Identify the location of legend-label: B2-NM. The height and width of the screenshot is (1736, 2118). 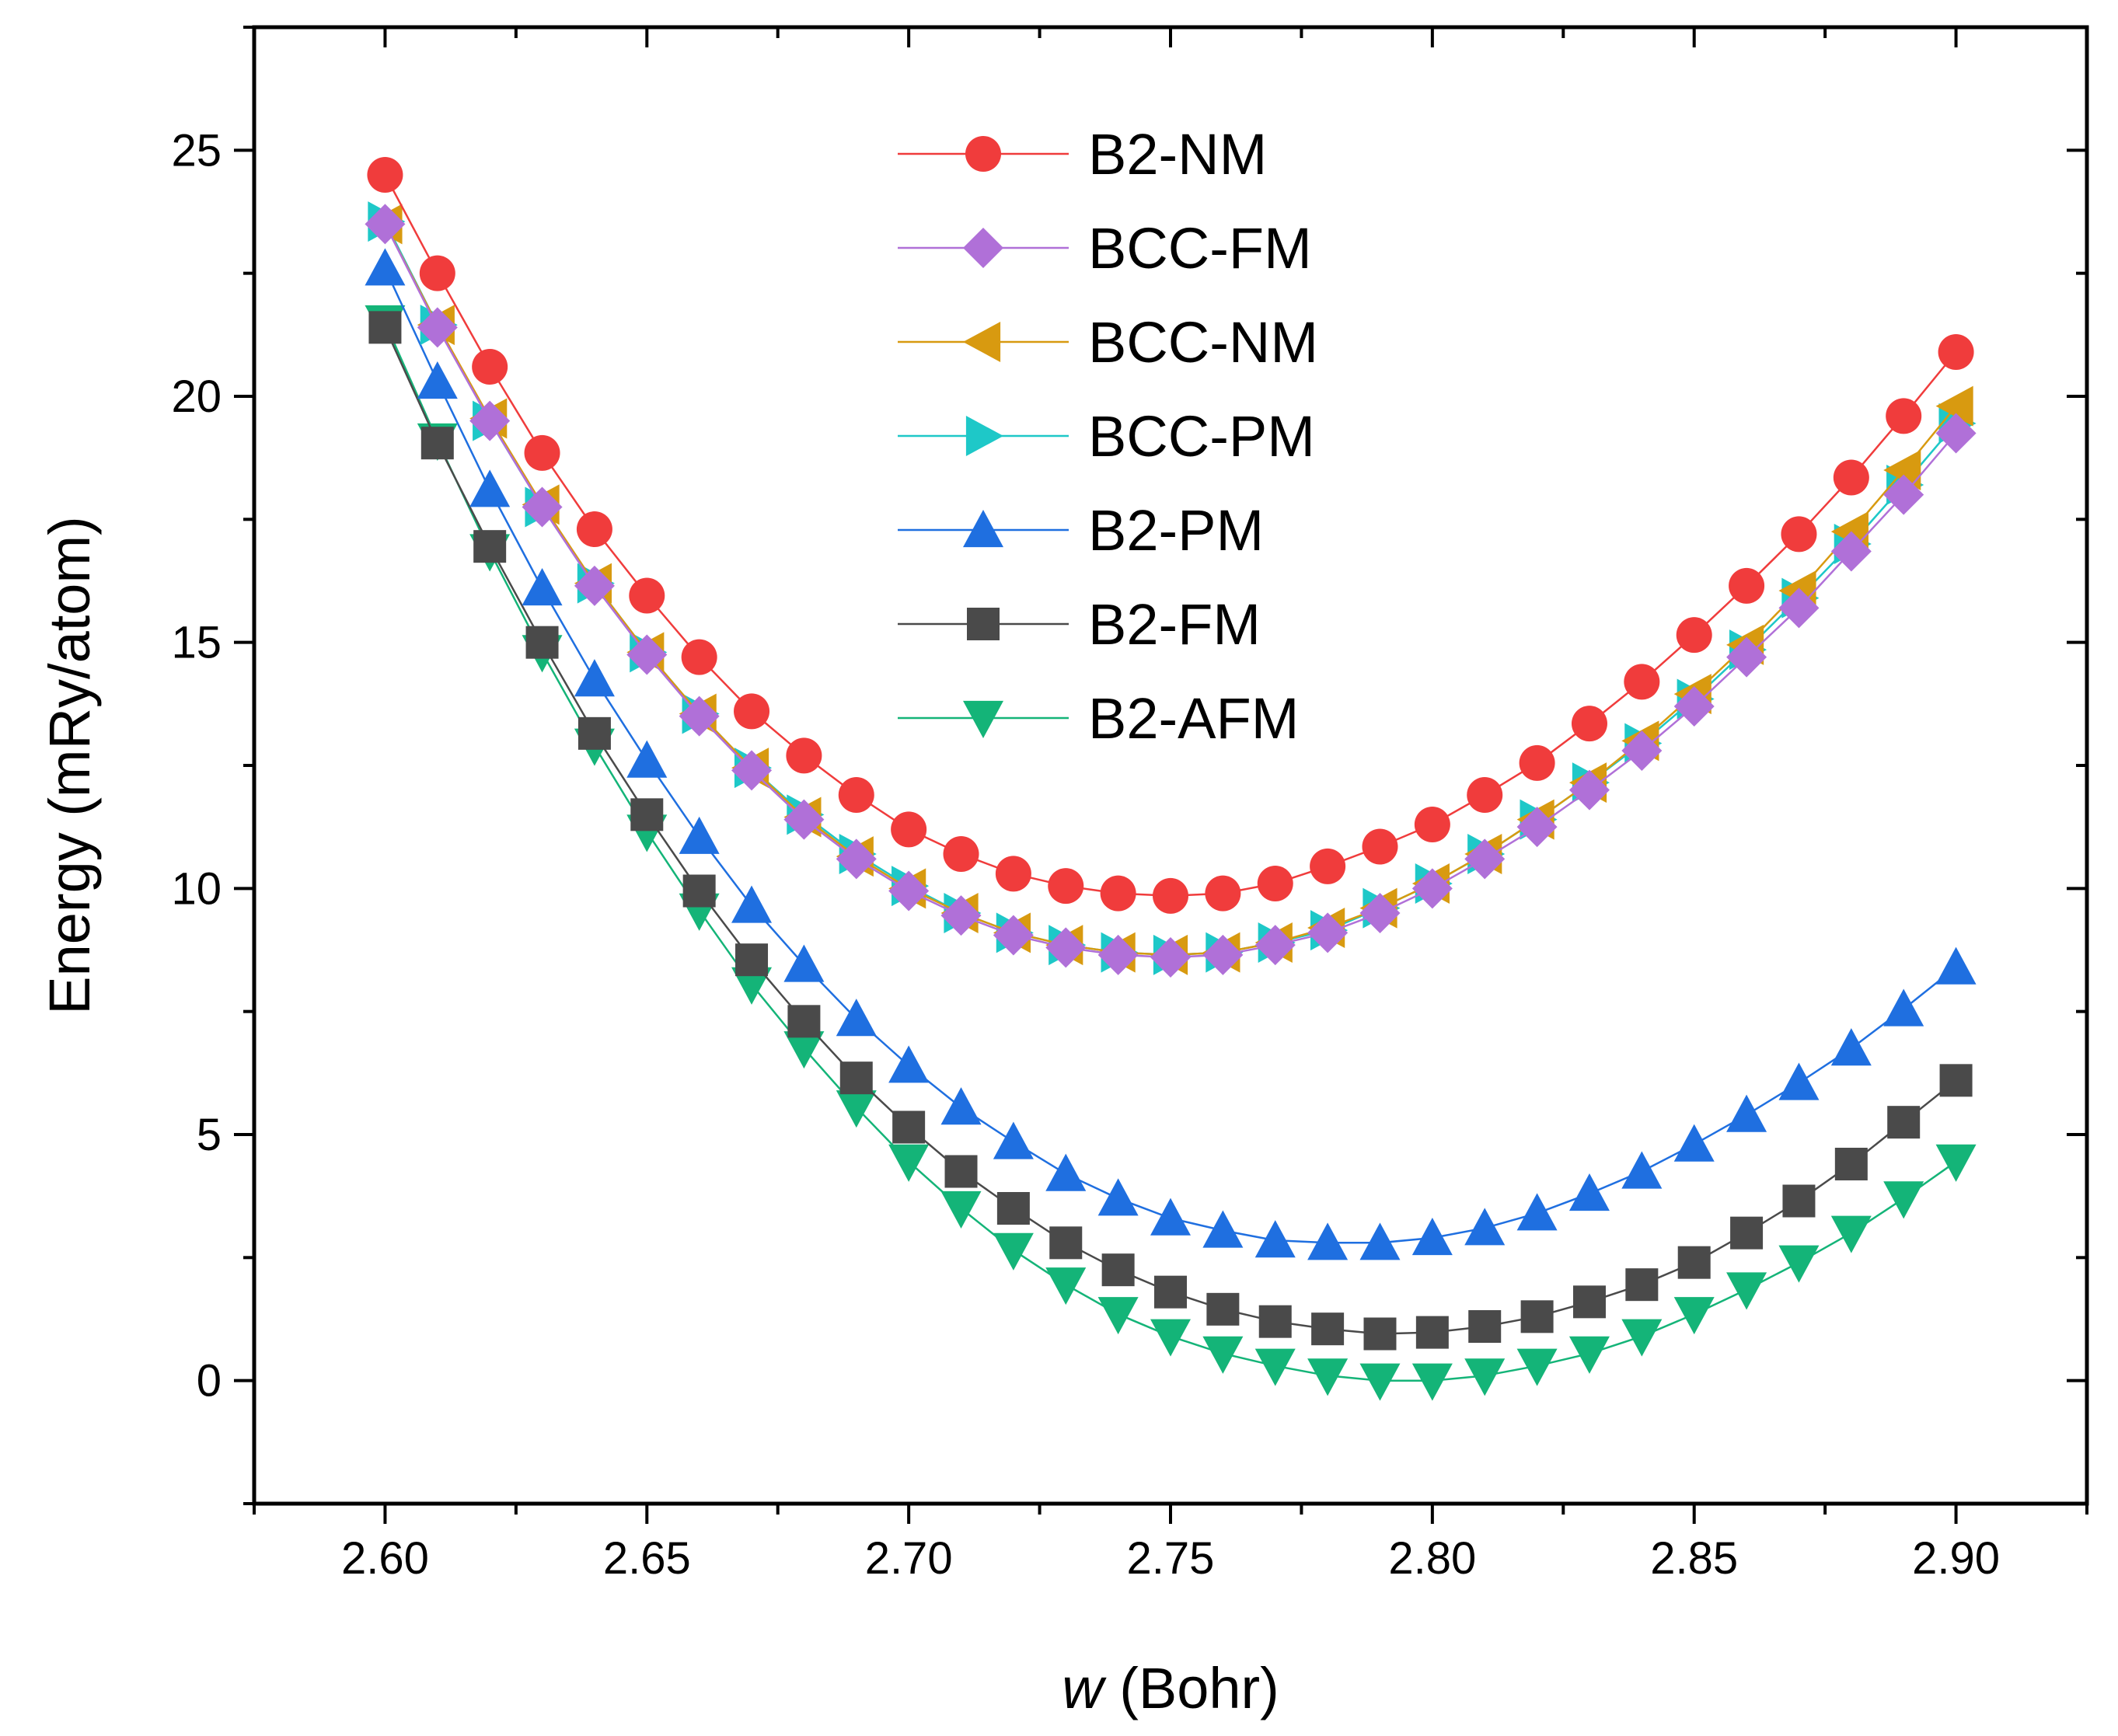
(1177, 154).